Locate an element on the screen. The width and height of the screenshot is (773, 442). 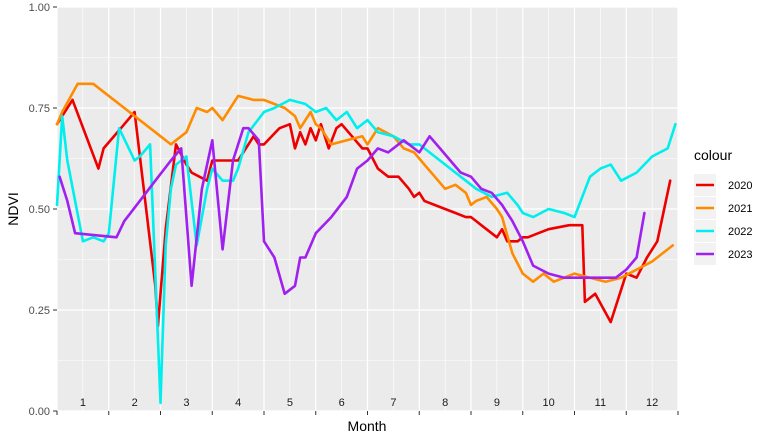
y-tick-label: 1.00 is located at coordinates (39, 8).